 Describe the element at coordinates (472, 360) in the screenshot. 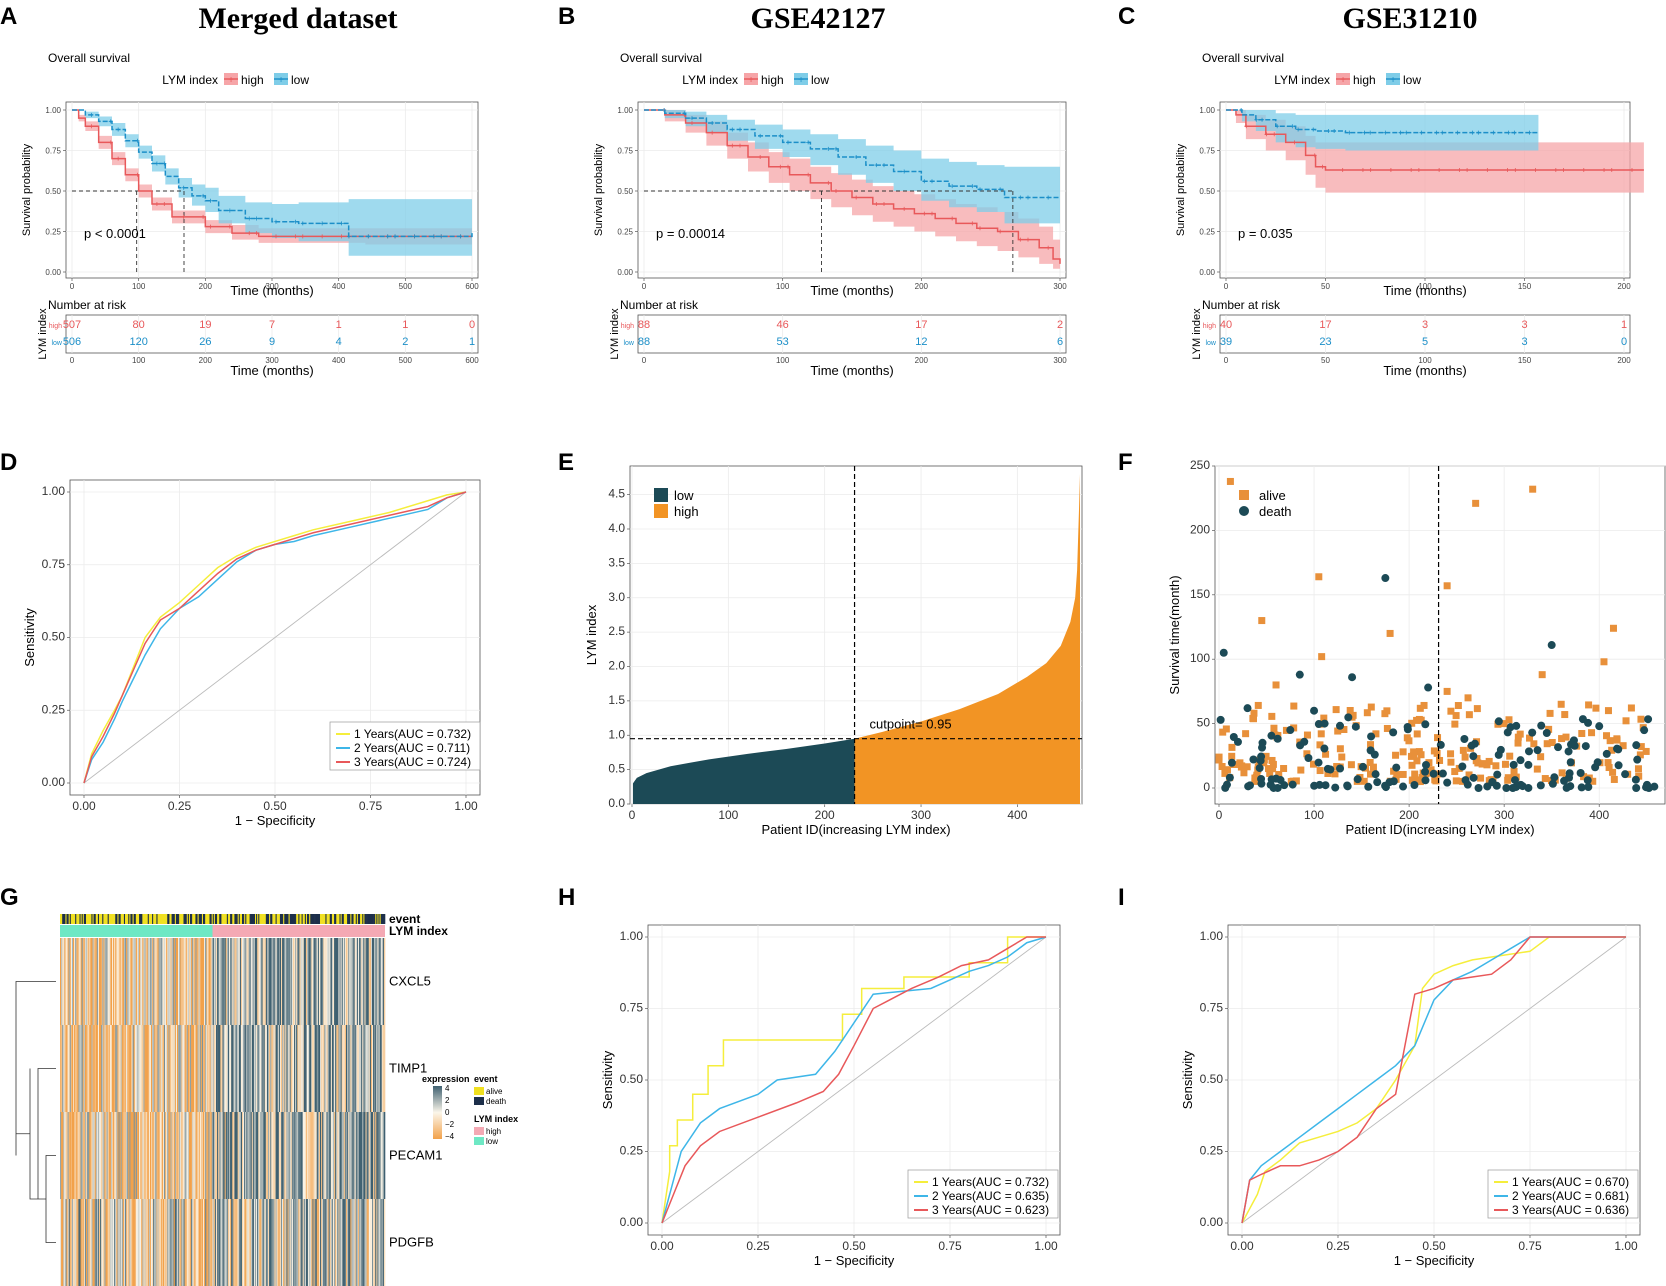

I see `risk-x-tick-label: 600` at that location.